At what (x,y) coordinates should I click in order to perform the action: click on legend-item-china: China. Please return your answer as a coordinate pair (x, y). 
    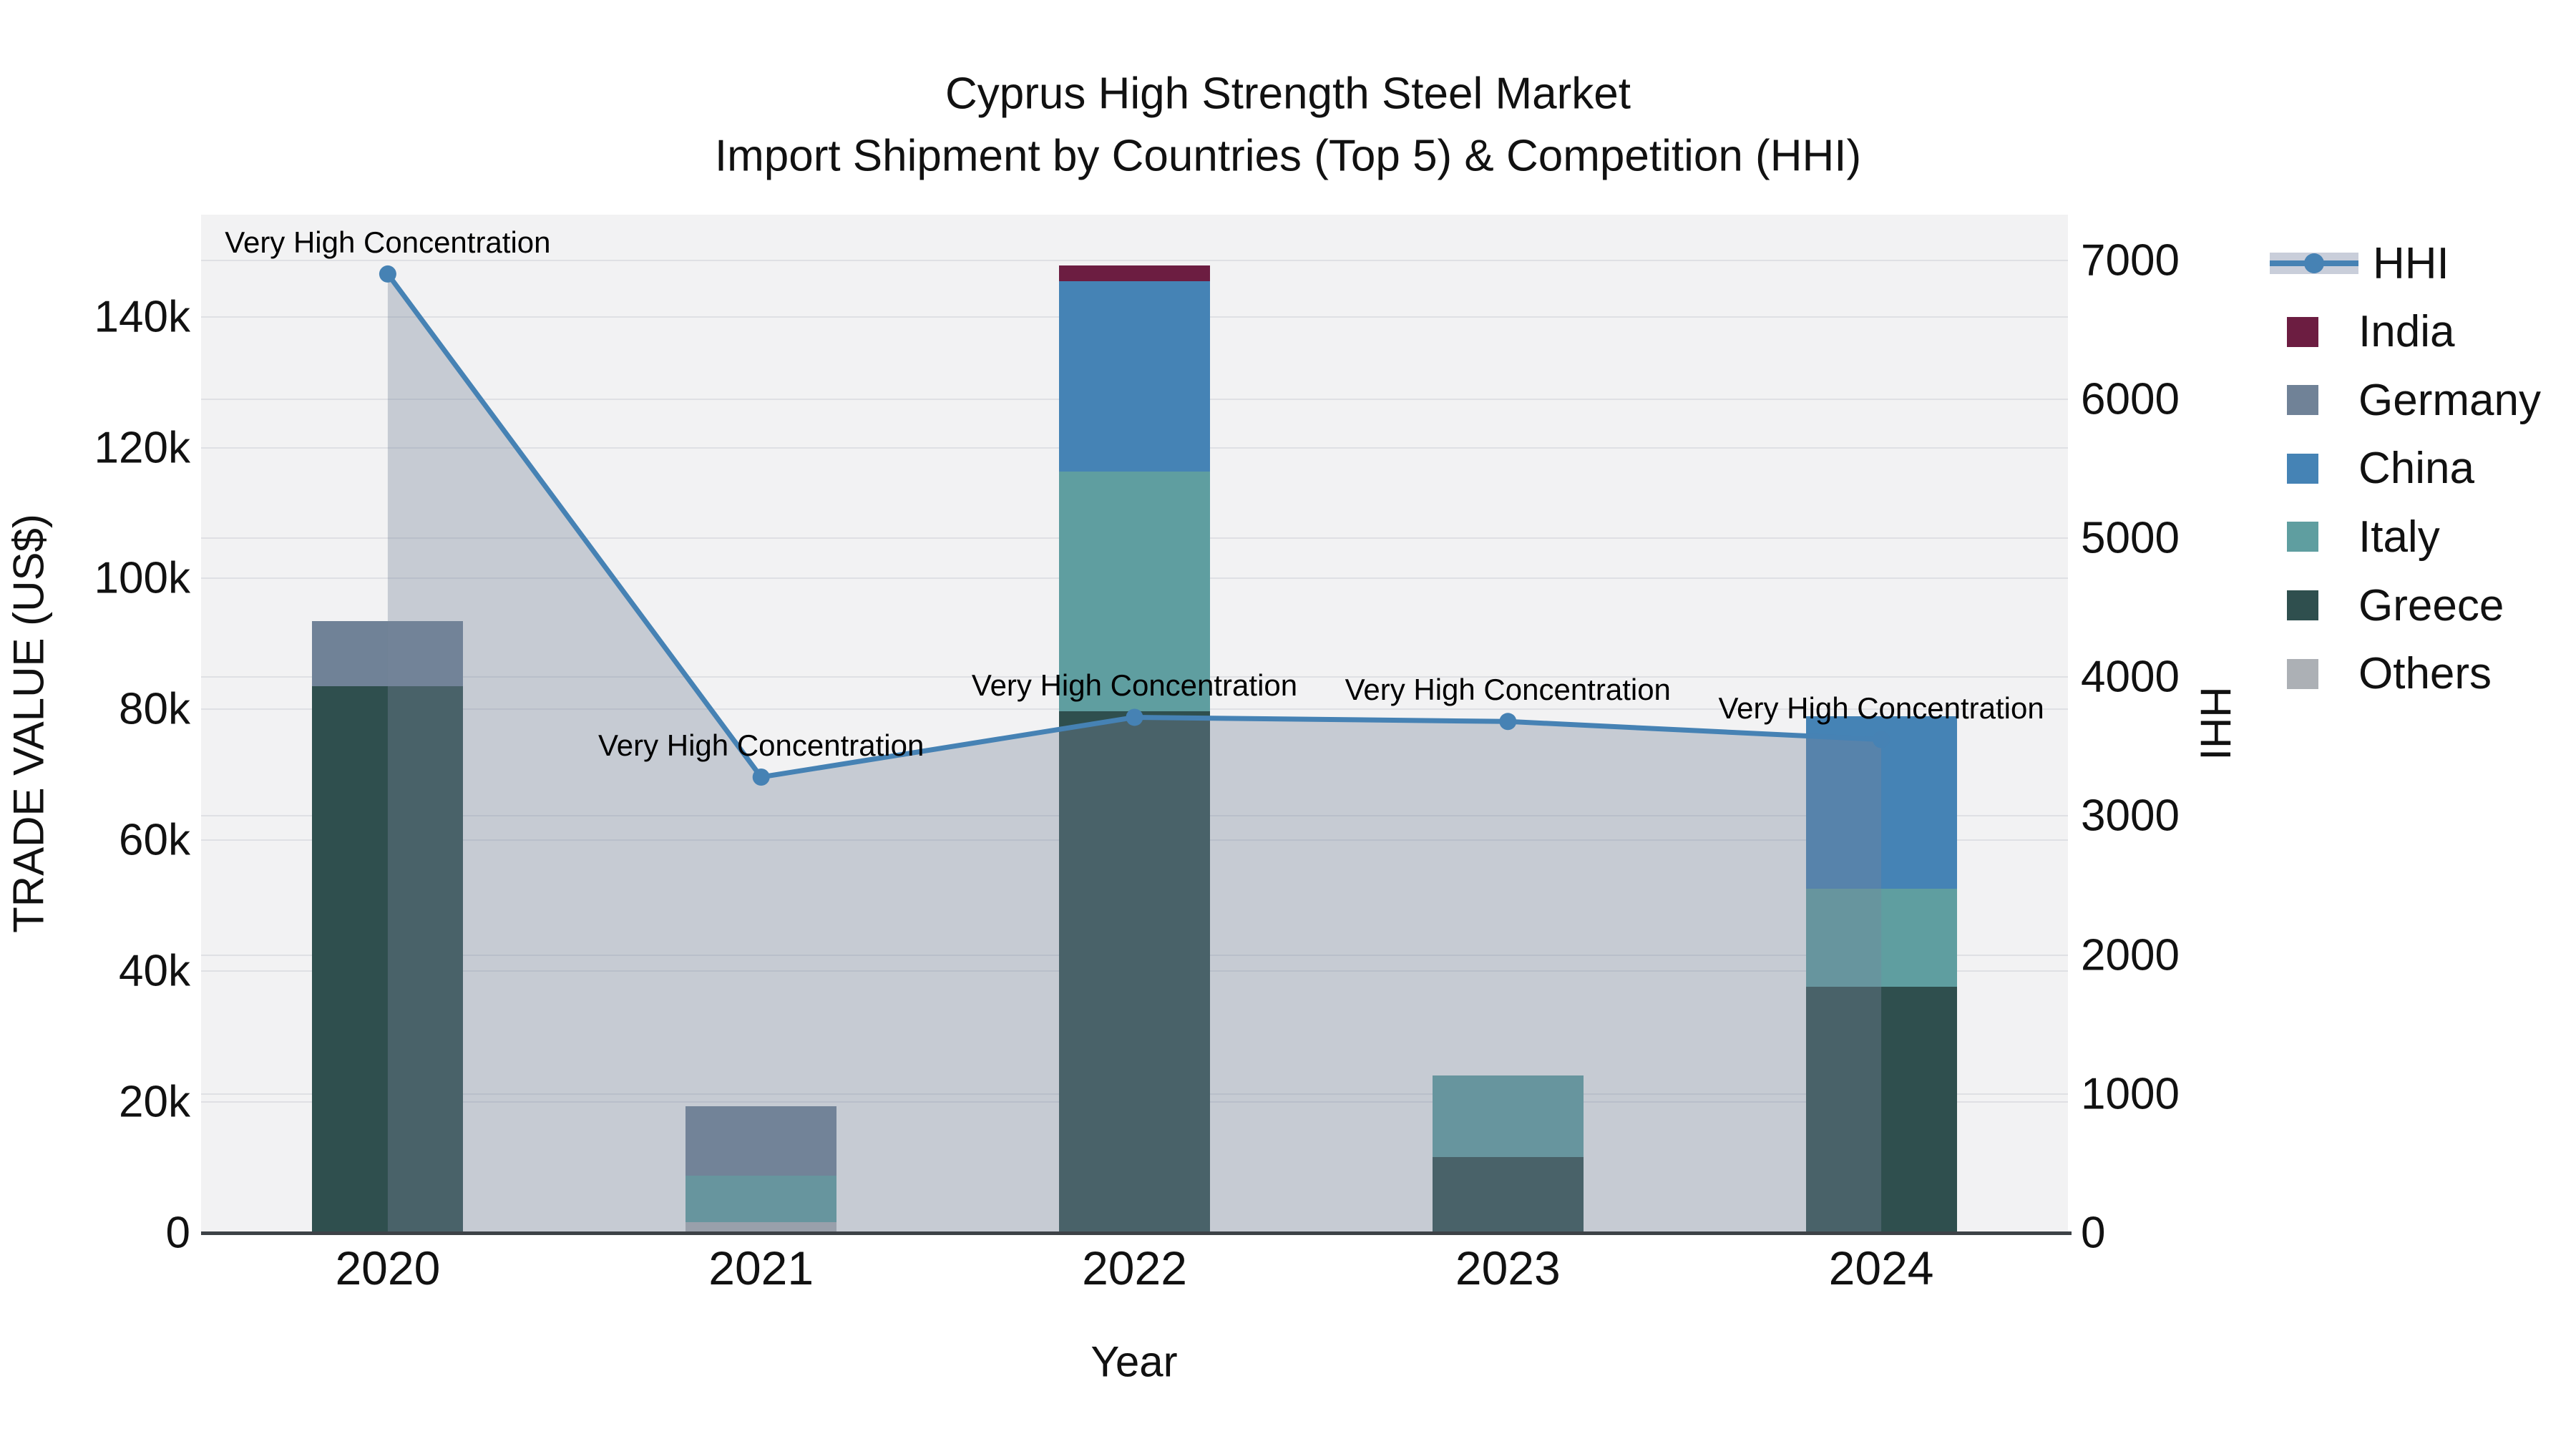
    Looking at the image, I should click on (2372, 468).